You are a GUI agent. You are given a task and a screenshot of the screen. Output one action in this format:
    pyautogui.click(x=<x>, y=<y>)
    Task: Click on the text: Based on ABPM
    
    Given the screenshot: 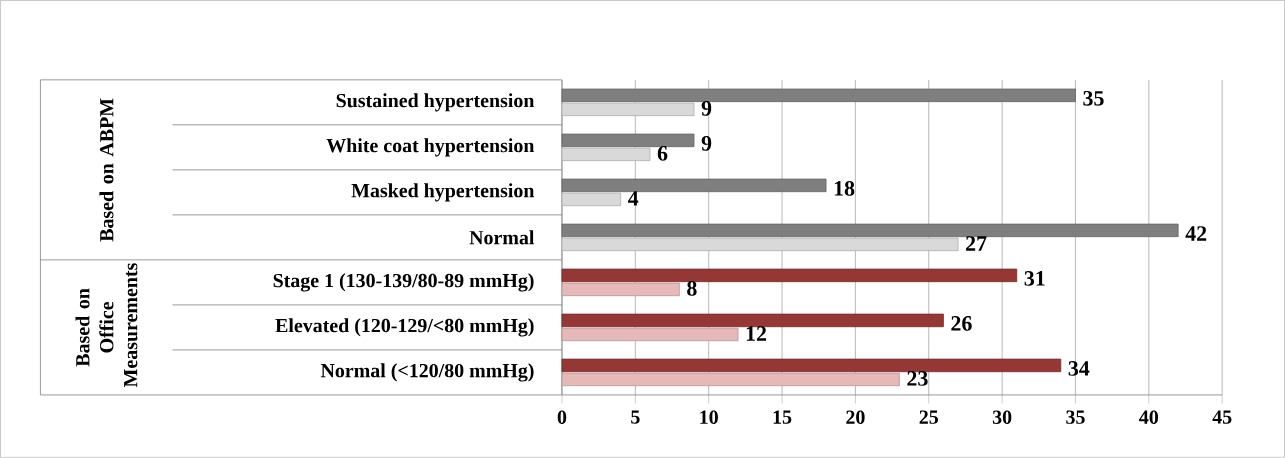 What is the action you would take?
    pyautogui.click(x=106, y=170)
    